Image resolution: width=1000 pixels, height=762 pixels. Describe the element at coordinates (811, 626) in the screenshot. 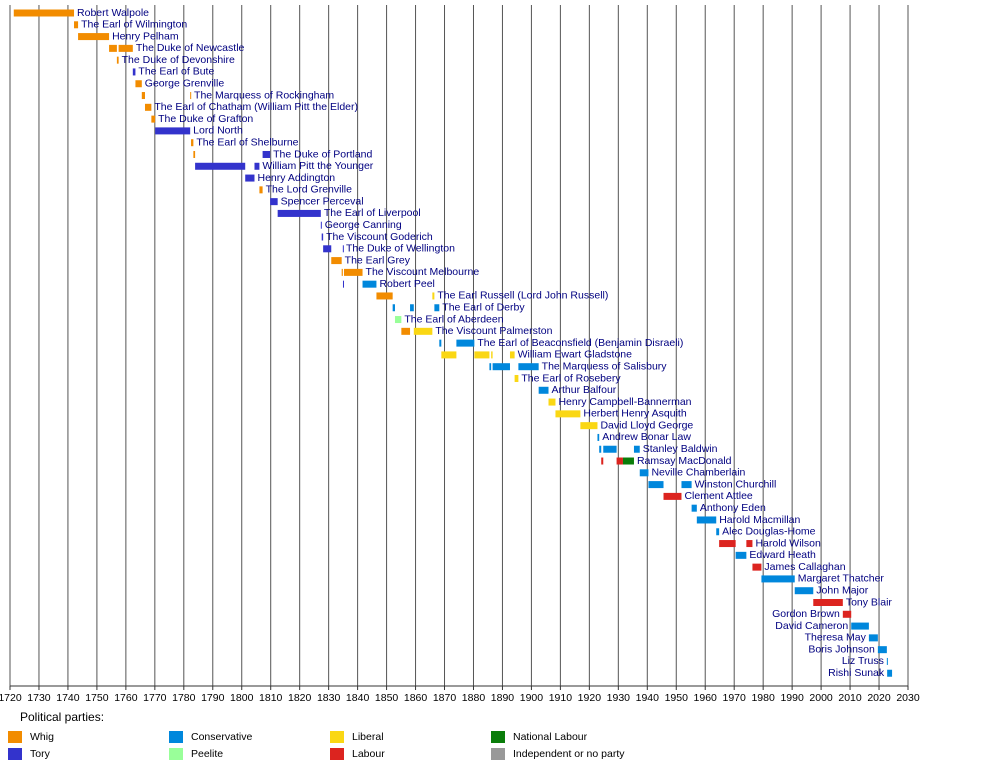

I see `pm-name: David Cameron` at that location.